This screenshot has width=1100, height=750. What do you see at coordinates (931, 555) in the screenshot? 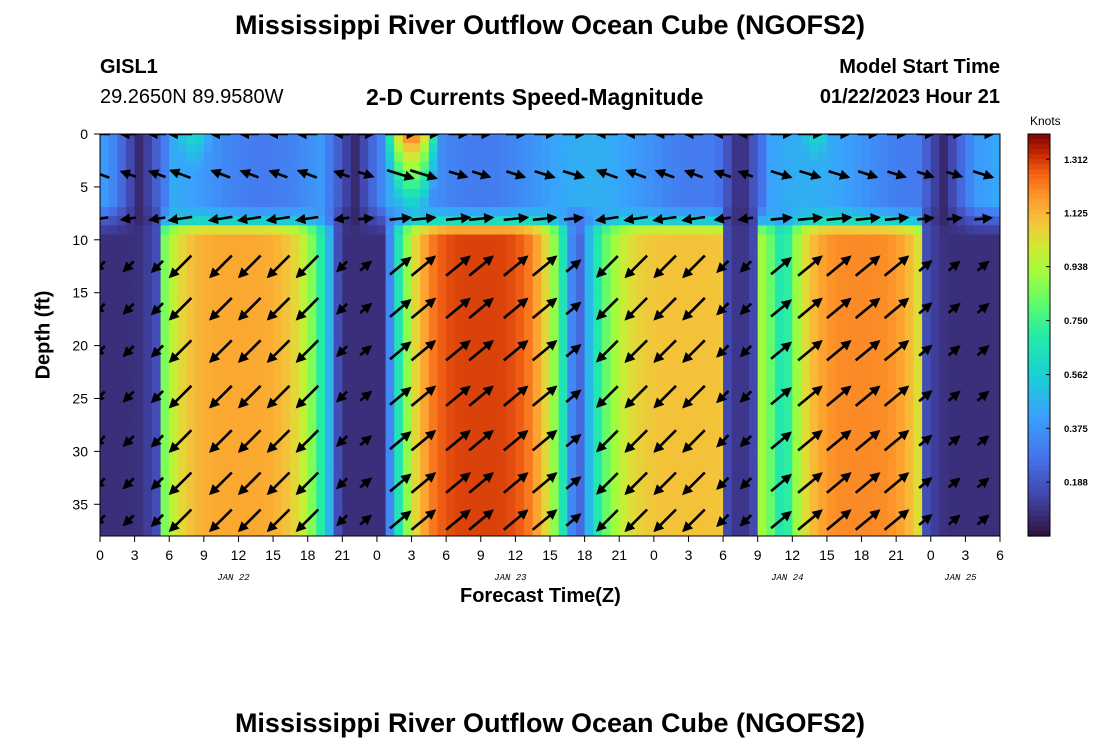
I see `x-tick-label: 0` at bounding box center [931, 555].